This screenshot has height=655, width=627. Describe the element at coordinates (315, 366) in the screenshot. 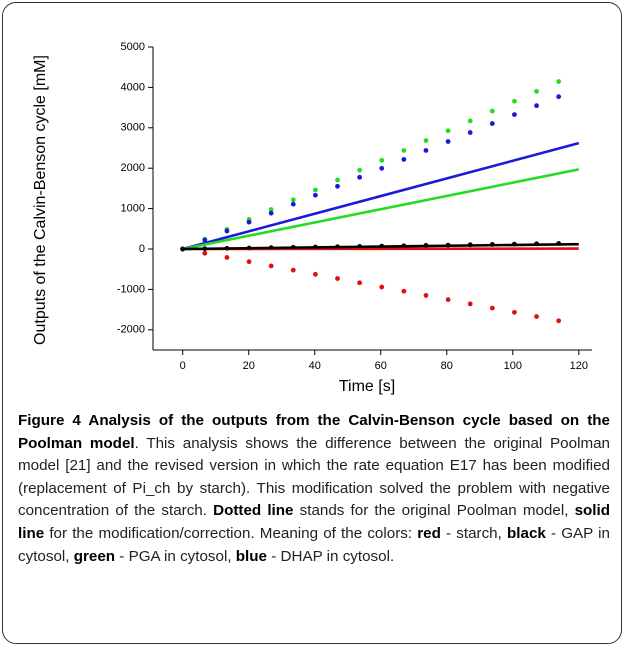

I see `x-tick-label: 40` at that location.